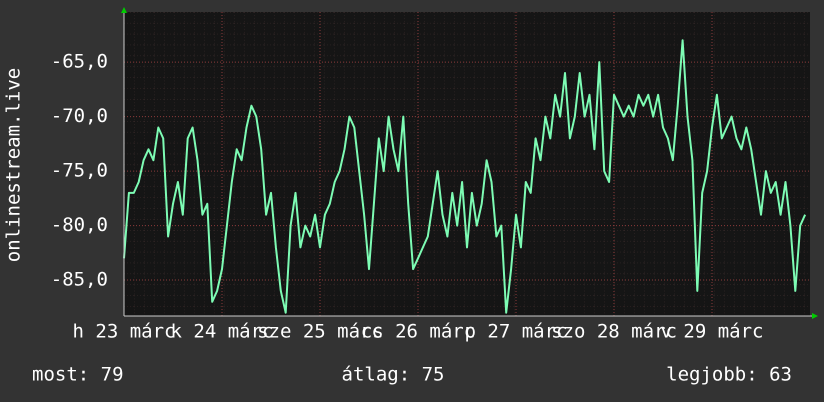 The image size is (824, 402). Describe the element at coordinates (614, 332) in the screenshot. I see `x-tick-label: szo 28 márc` at that location.